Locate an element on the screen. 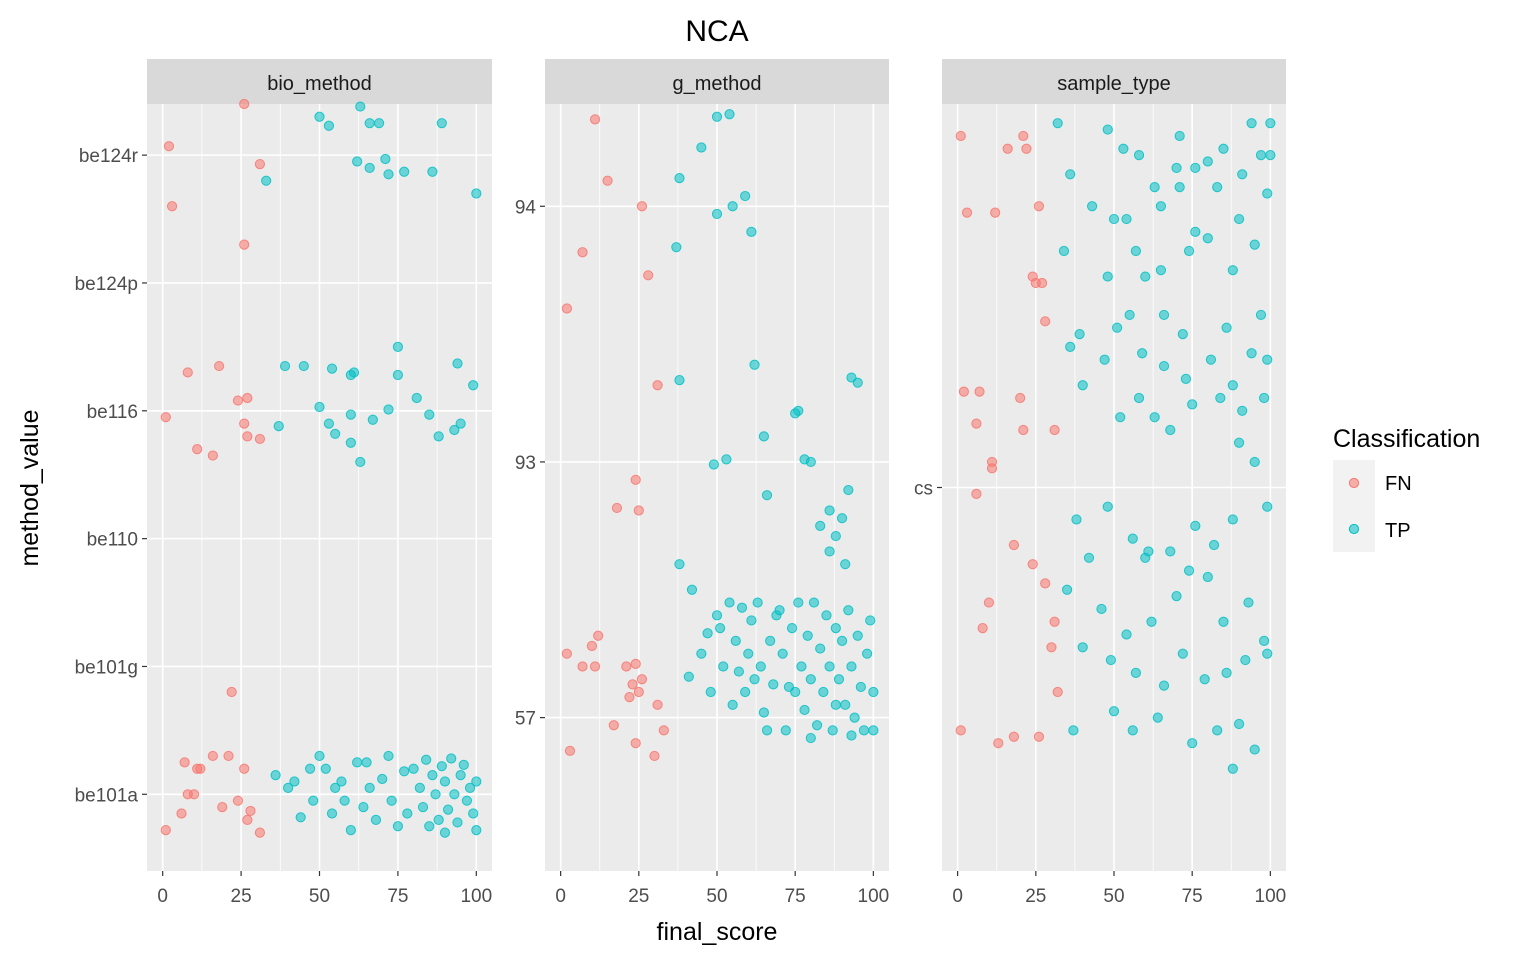 This screenshot has width=1536, height=960. y-tick-label: 94 is located at coordinates (526, 207).